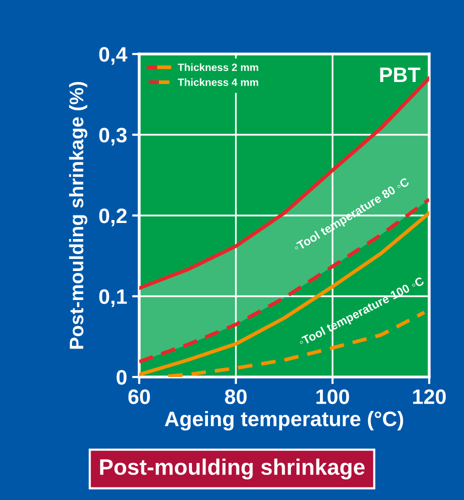  What do you see at coordinates (113, 56) in the screenshot?
I see `y-tick-label: 0,4` at bounding box center [113, 56].